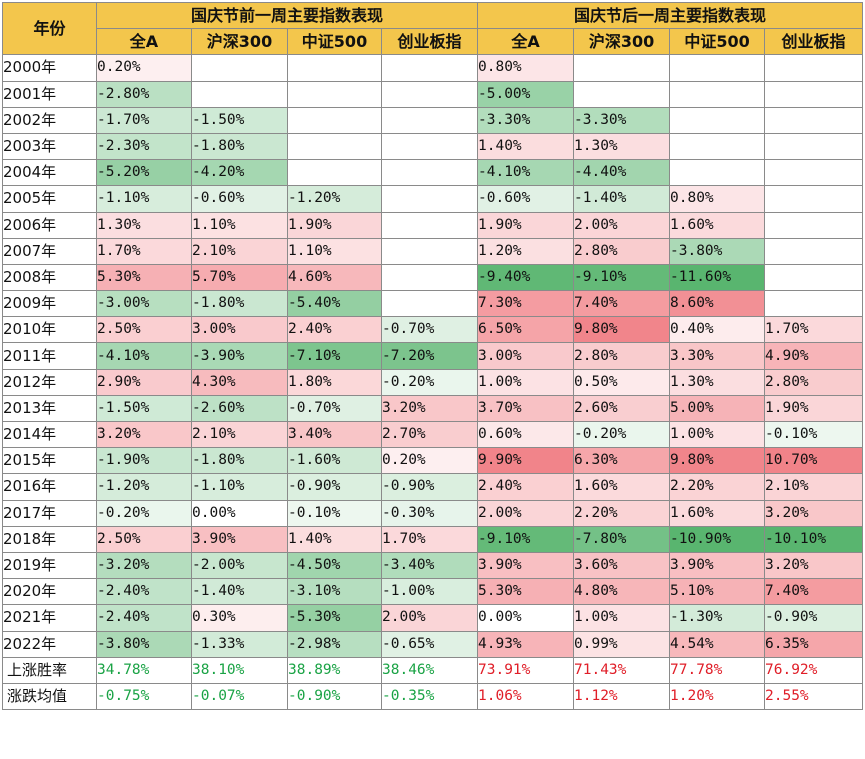 Image resolution: width=865 pixels, height=759 pixels. Describe the element at coordinates (334, 408) in the screenshot. I see `before-value-cell: -0.70%` at that location.